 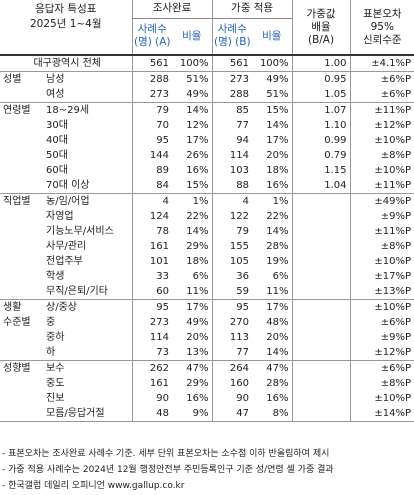 What do you see at coordinates (151, 246) in the screenshot?
I see `cases-a: 161` at bounding box center [151, 246].